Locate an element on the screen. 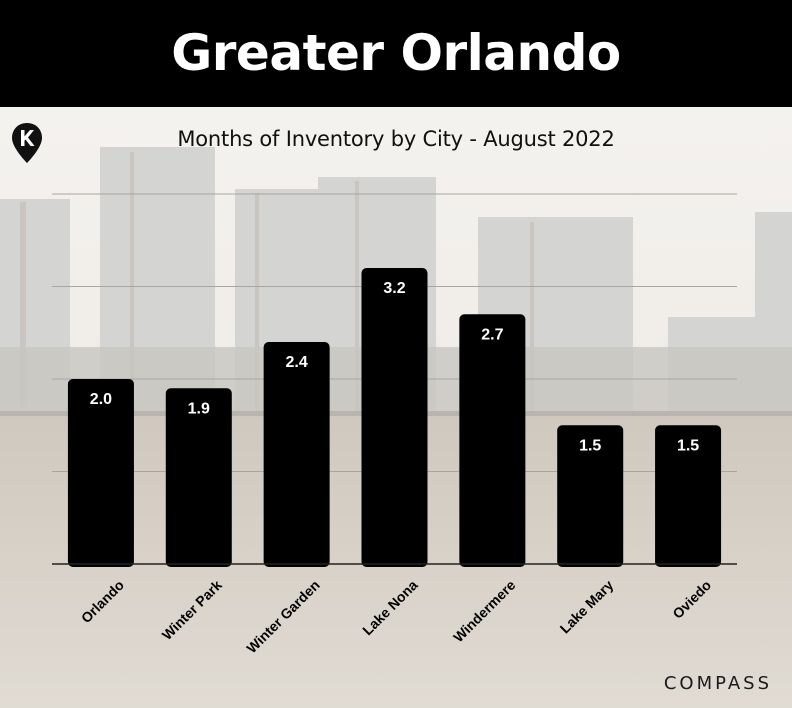  bar-value-label: 3.2 is located at coordinates (394, 288).